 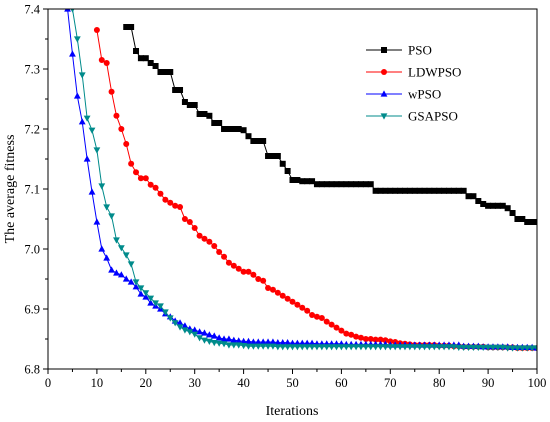 What do you see at coordinates (434, 72) in the screenshot?
I see `legend-label-ldwpso: LDWPSO` at bounding box center [434, 72].